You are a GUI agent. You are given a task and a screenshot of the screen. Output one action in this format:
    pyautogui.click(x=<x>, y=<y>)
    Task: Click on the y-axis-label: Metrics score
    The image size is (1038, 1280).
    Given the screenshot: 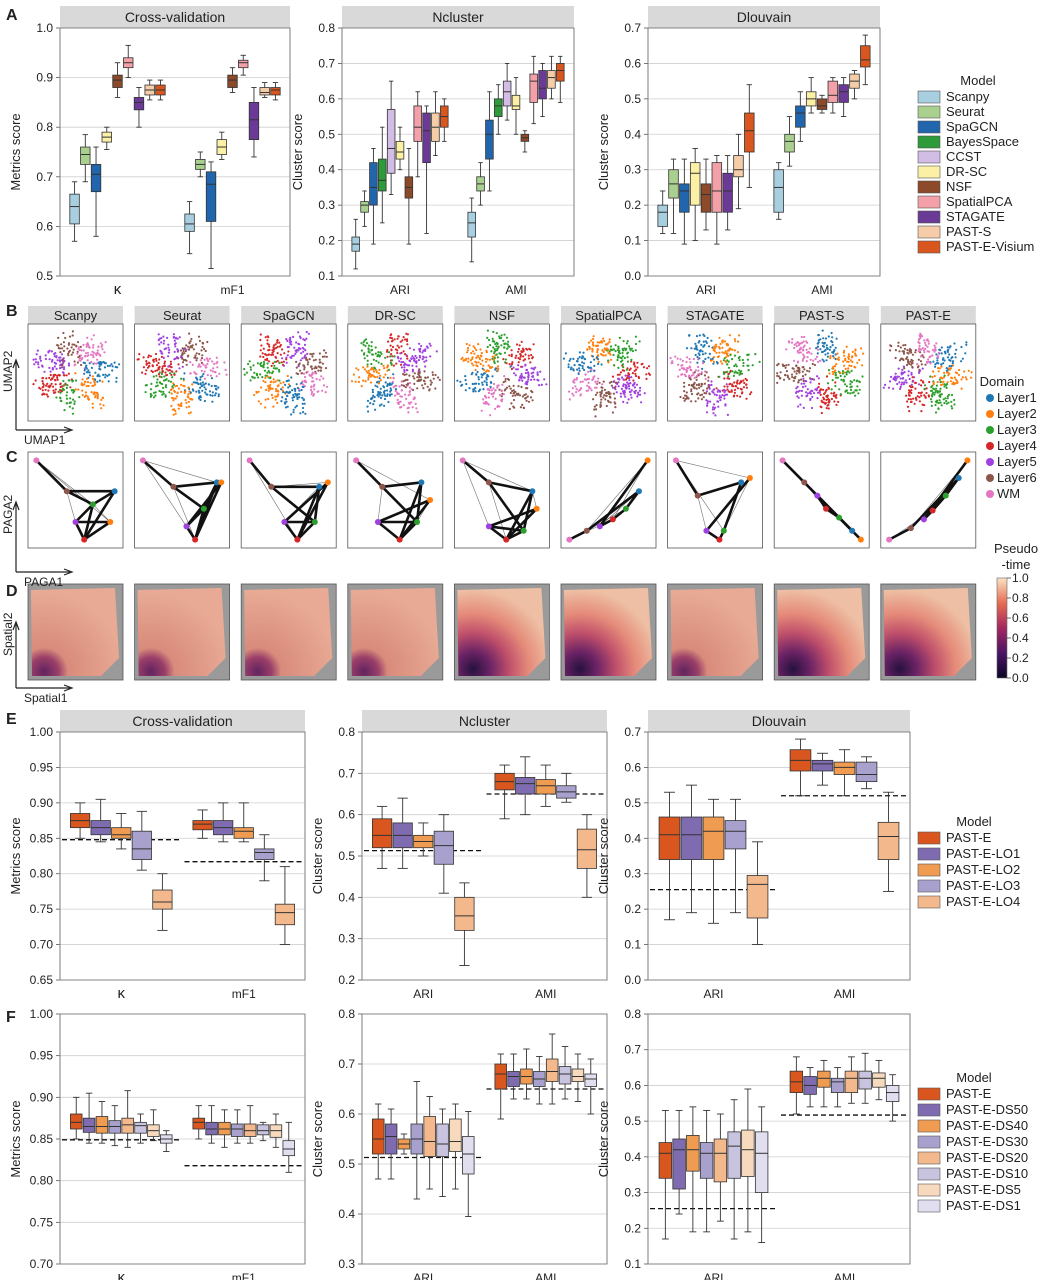 What is the action you would take?
    pyautogui.click(x=15, y=151)
    